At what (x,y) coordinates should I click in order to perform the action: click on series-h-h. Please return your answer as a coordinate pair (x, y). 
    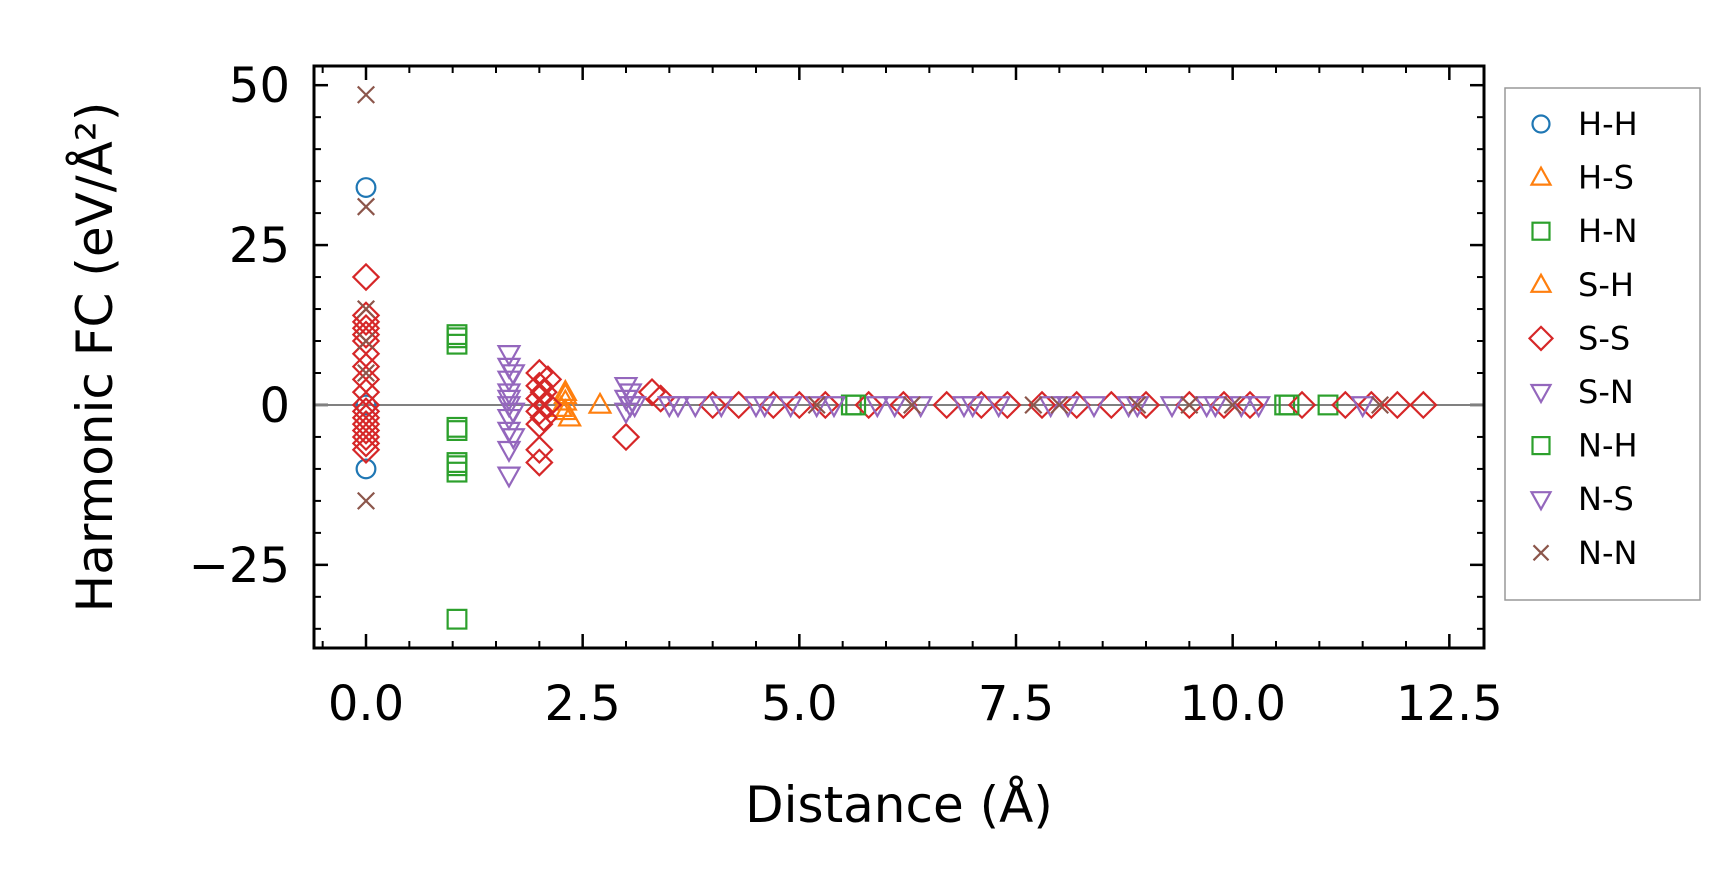
    Looking at the image, I should click on (366, 328).